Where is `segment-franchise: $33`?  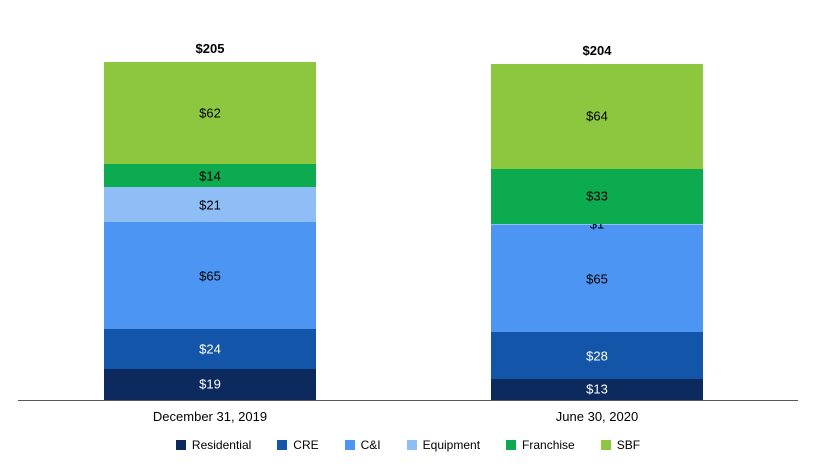
segment-franchise: $33 is located at coordinates (597, 196).